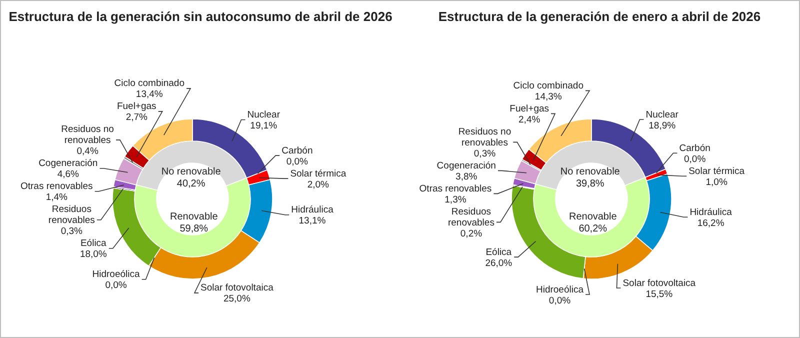  Describe the element at coordinates (57, 198) in the screenshot. I see `data-label: 1,4%` at that location.